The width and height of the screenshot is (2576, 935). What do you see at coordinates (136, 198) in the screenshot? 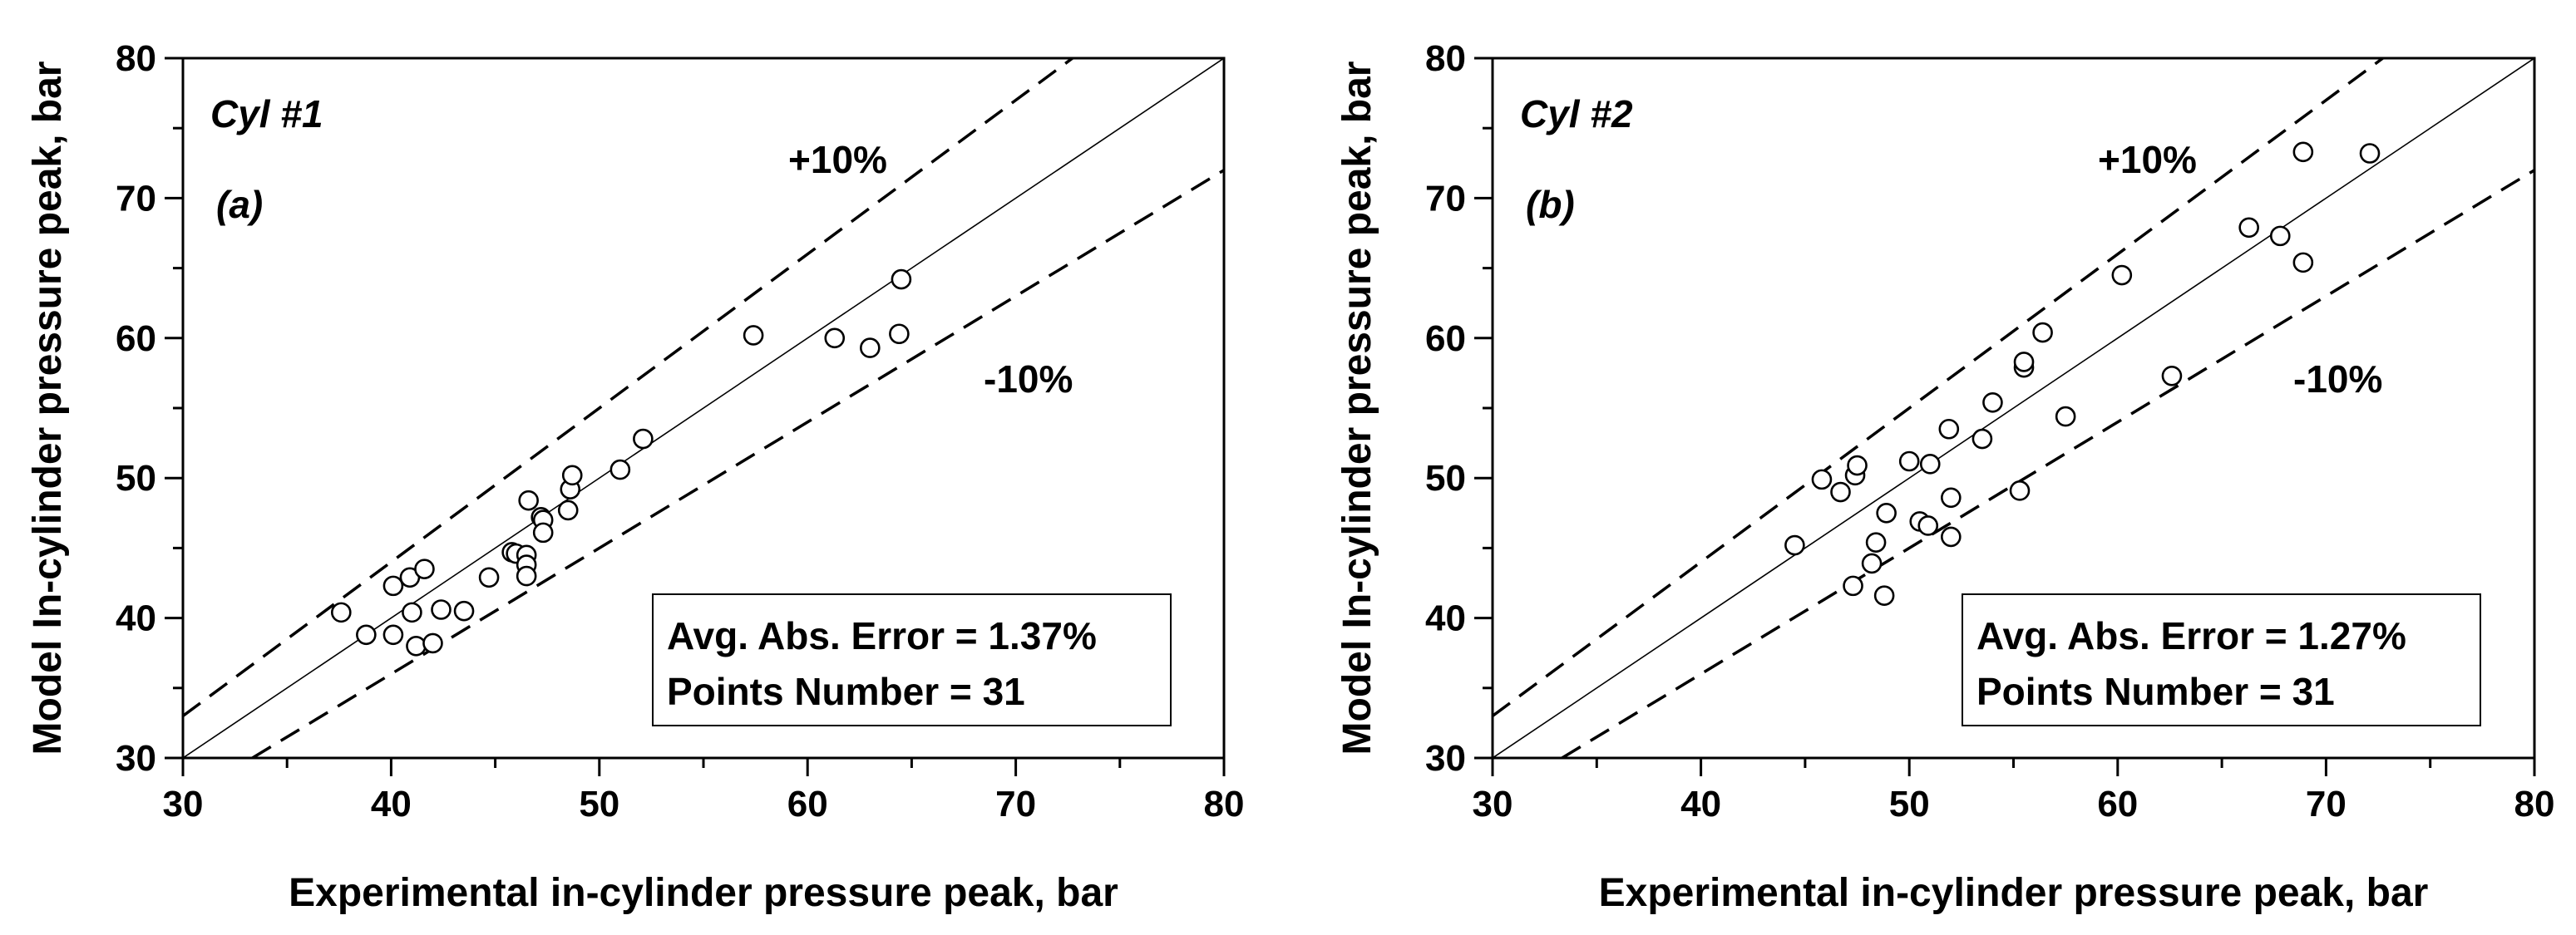
I see `chart1-y-tick-label: 70` at bounding box center [136, 198].